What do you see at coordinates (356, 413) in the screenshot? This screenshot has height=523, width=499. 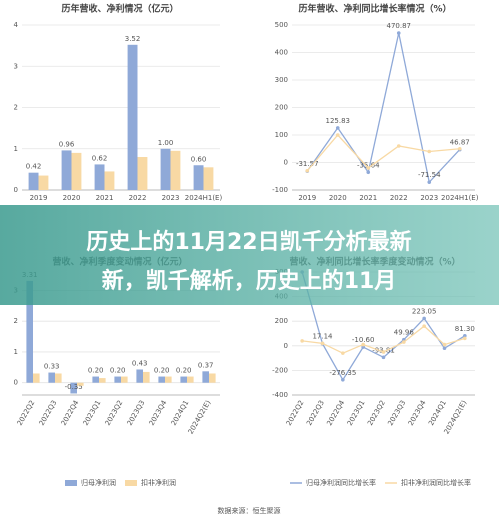 I see `x-tick-label: 2023Q1` at bounding box center [356, 413].